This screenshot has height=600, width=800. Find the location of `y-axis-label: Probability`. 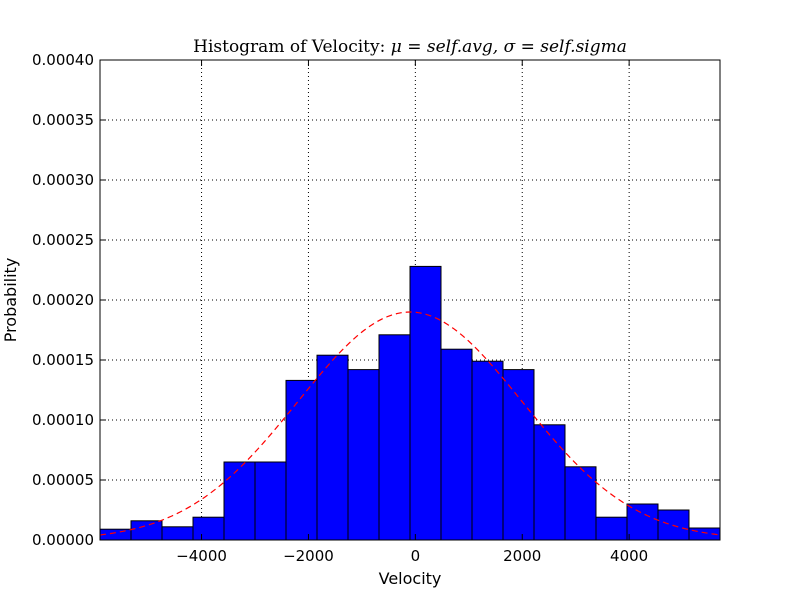

y-axis-label: Probability is located at coordinates (10, 300).